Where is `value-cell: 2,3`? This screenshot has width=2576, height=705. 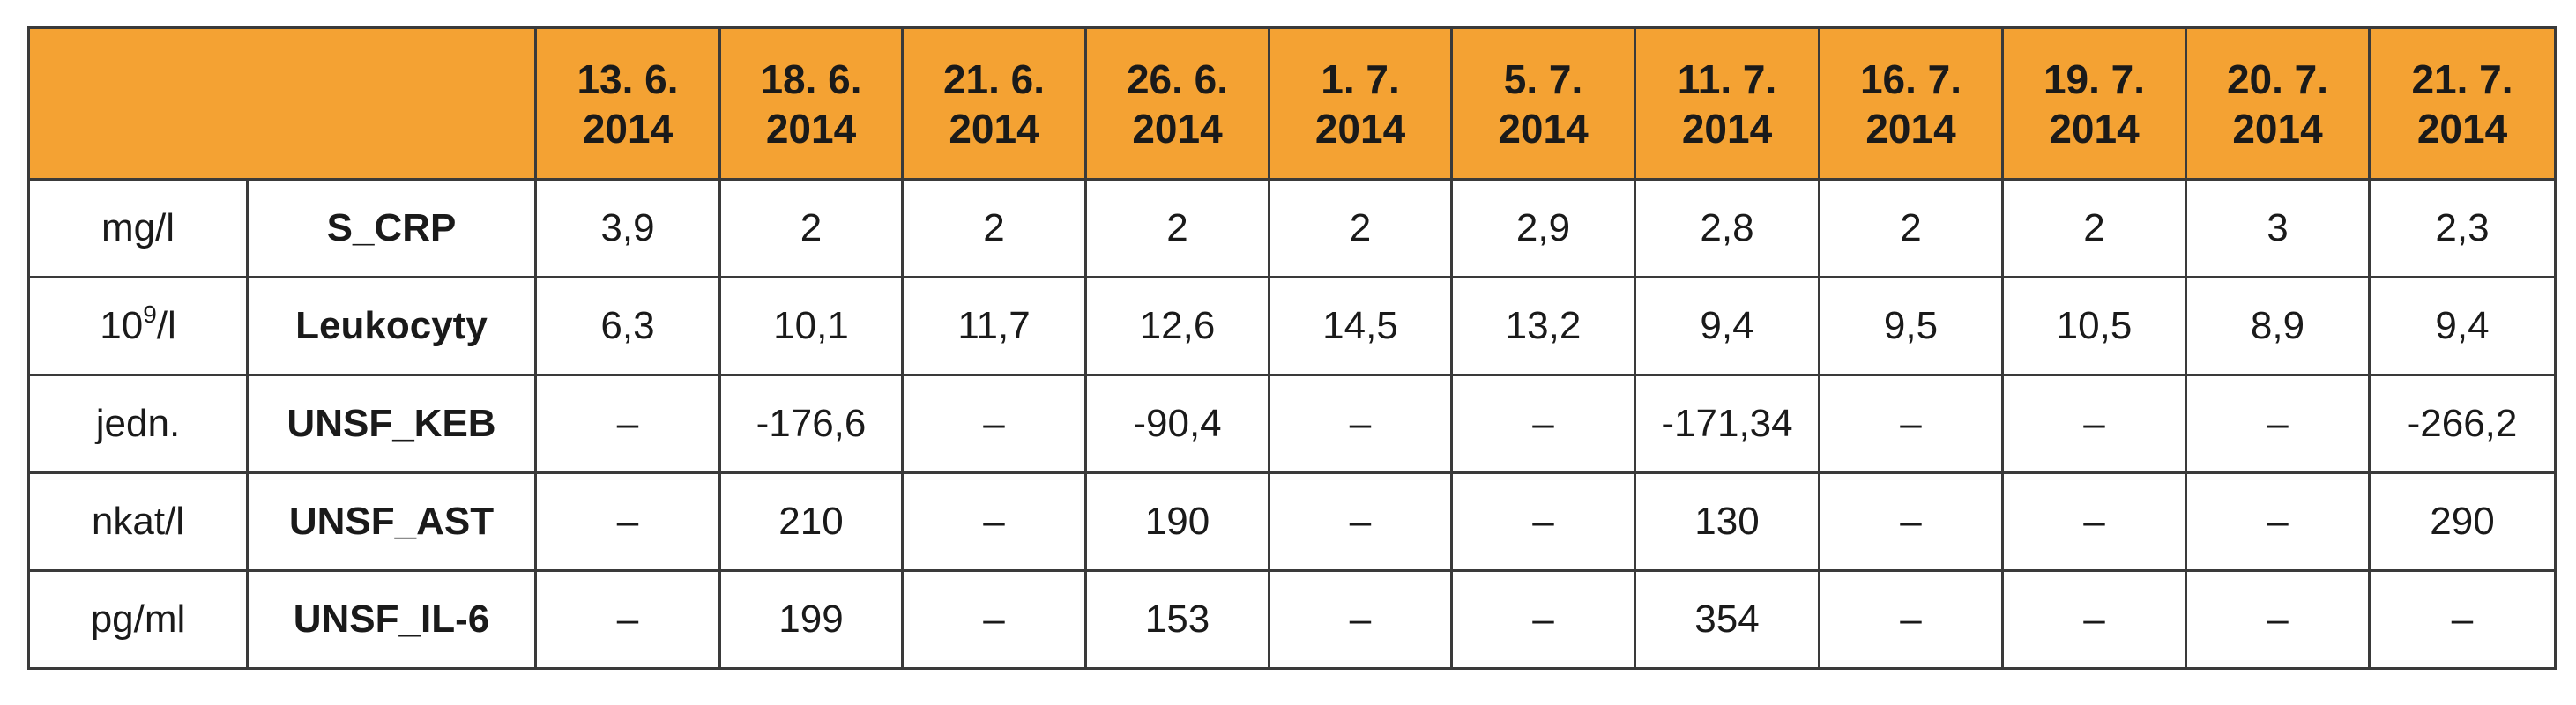
value-cell: 2,3 is located at coordinates (2463, 228).